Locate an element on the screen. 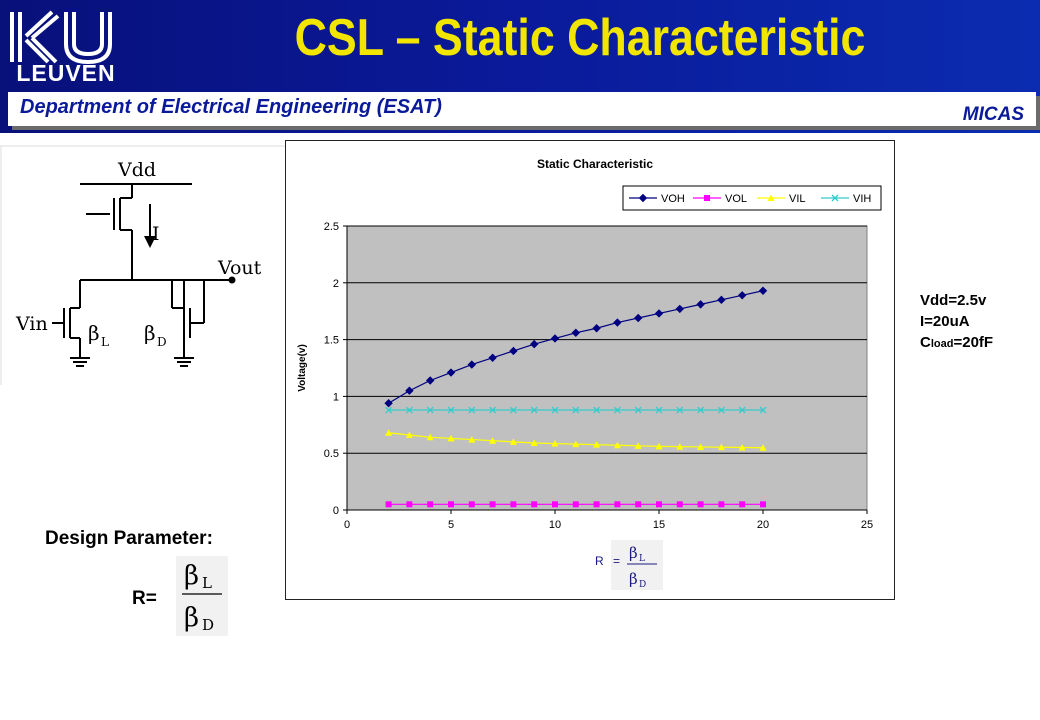 The image size is (1040, 720). ku-leuven-logo is located at coordinates (61, 37).